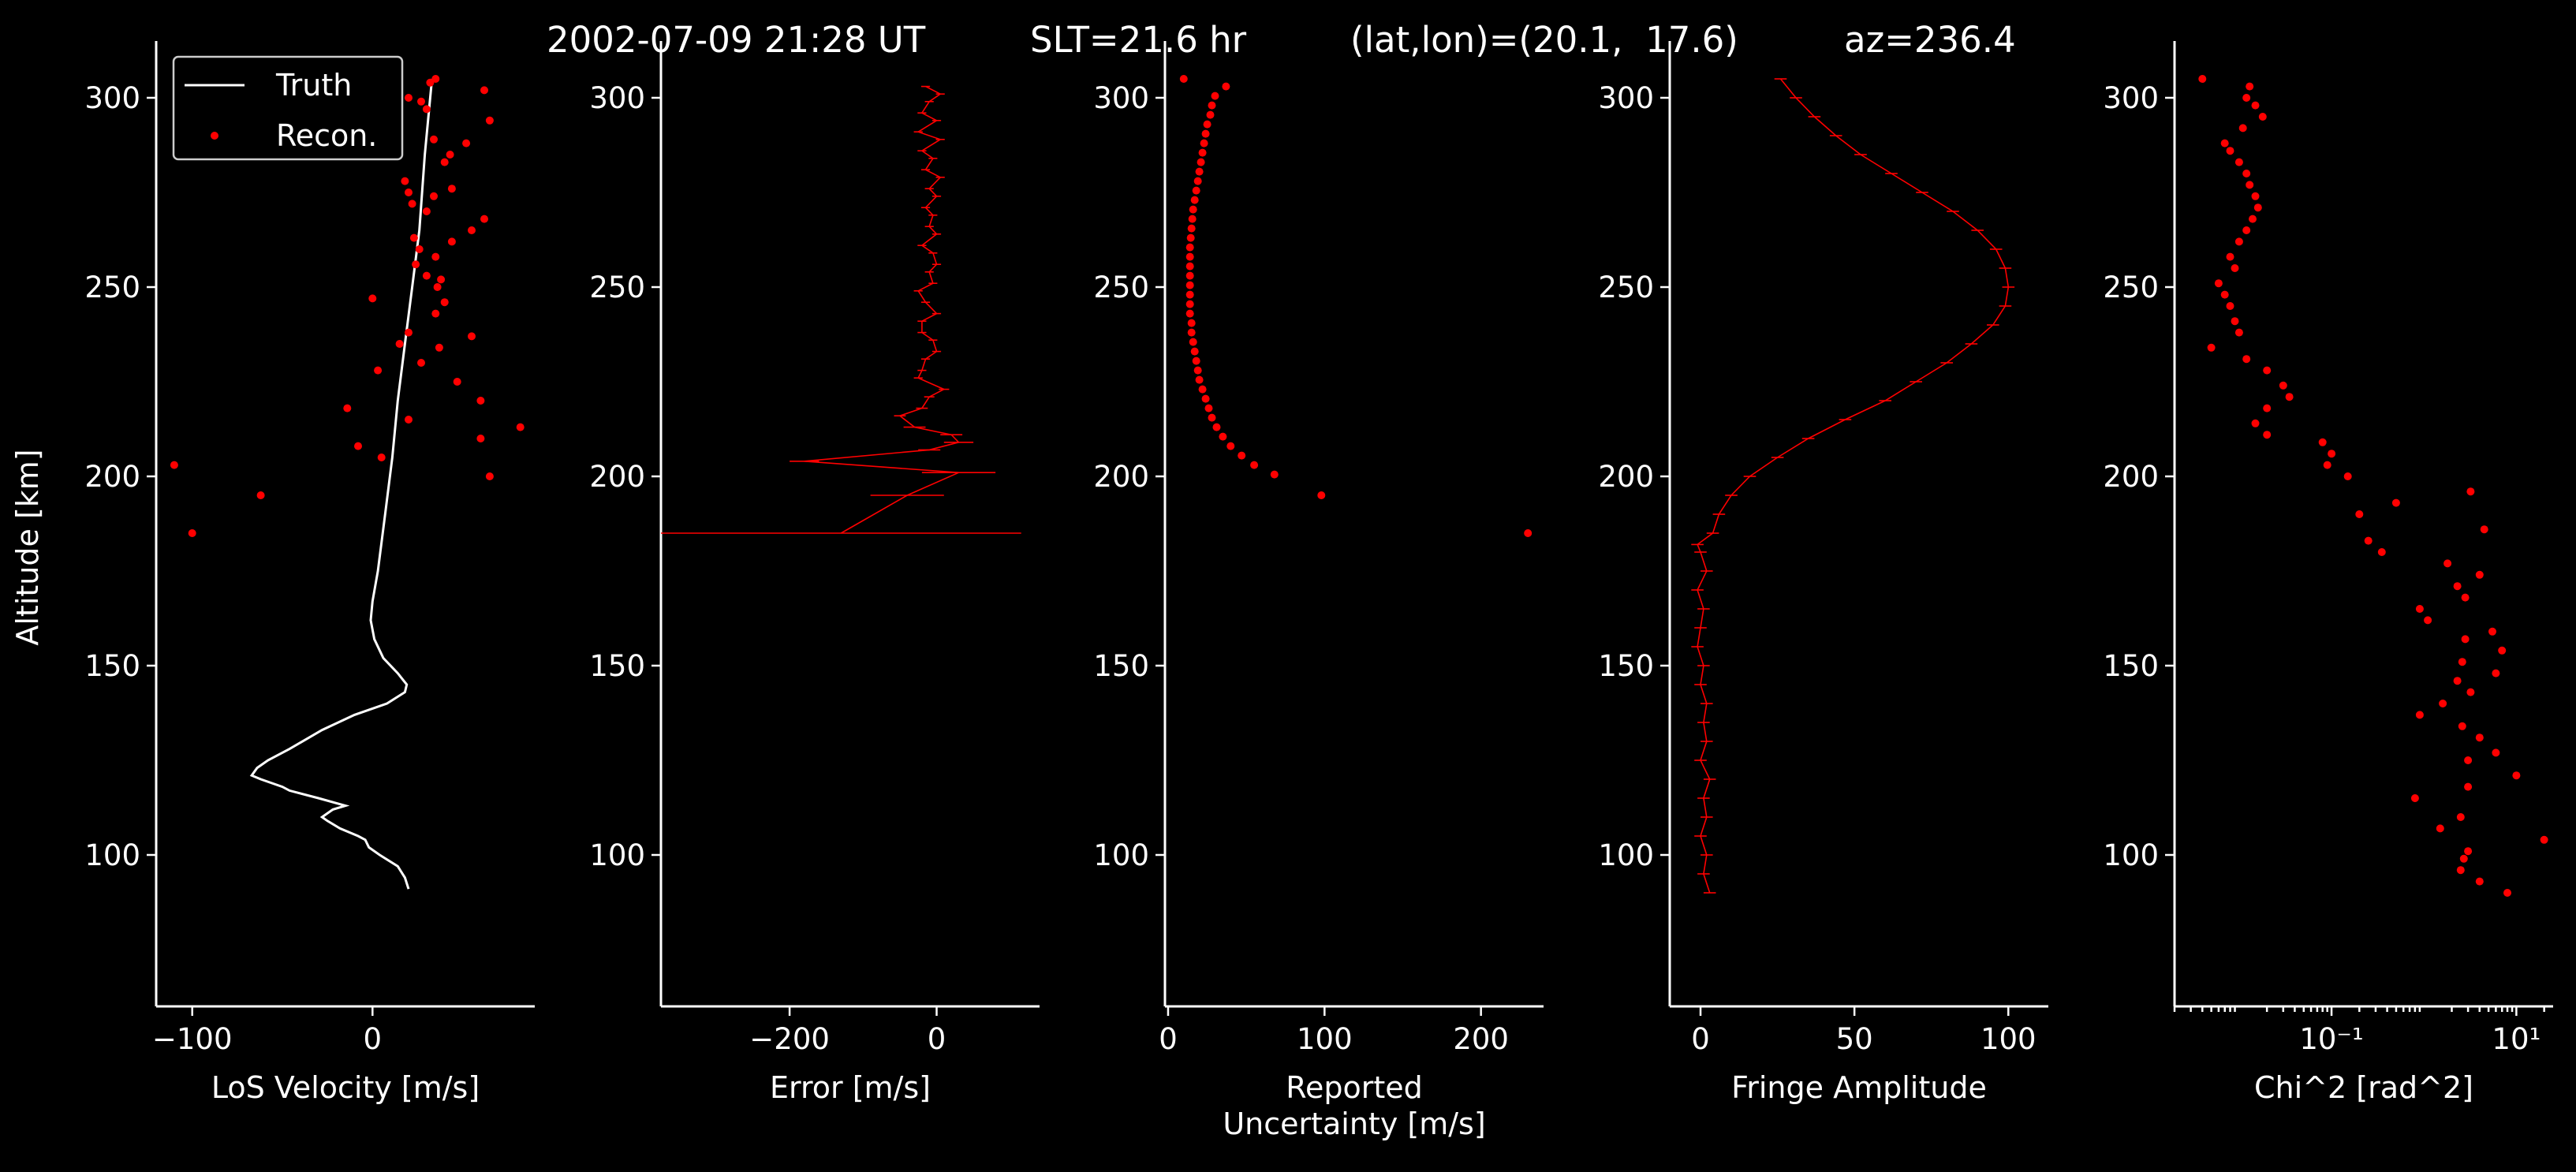  Describe the element at coordinates (1544, 40) in the screenshot. I see `suptitle-latlon: (lat,lon)=(20.1, 17.6)` at that location.